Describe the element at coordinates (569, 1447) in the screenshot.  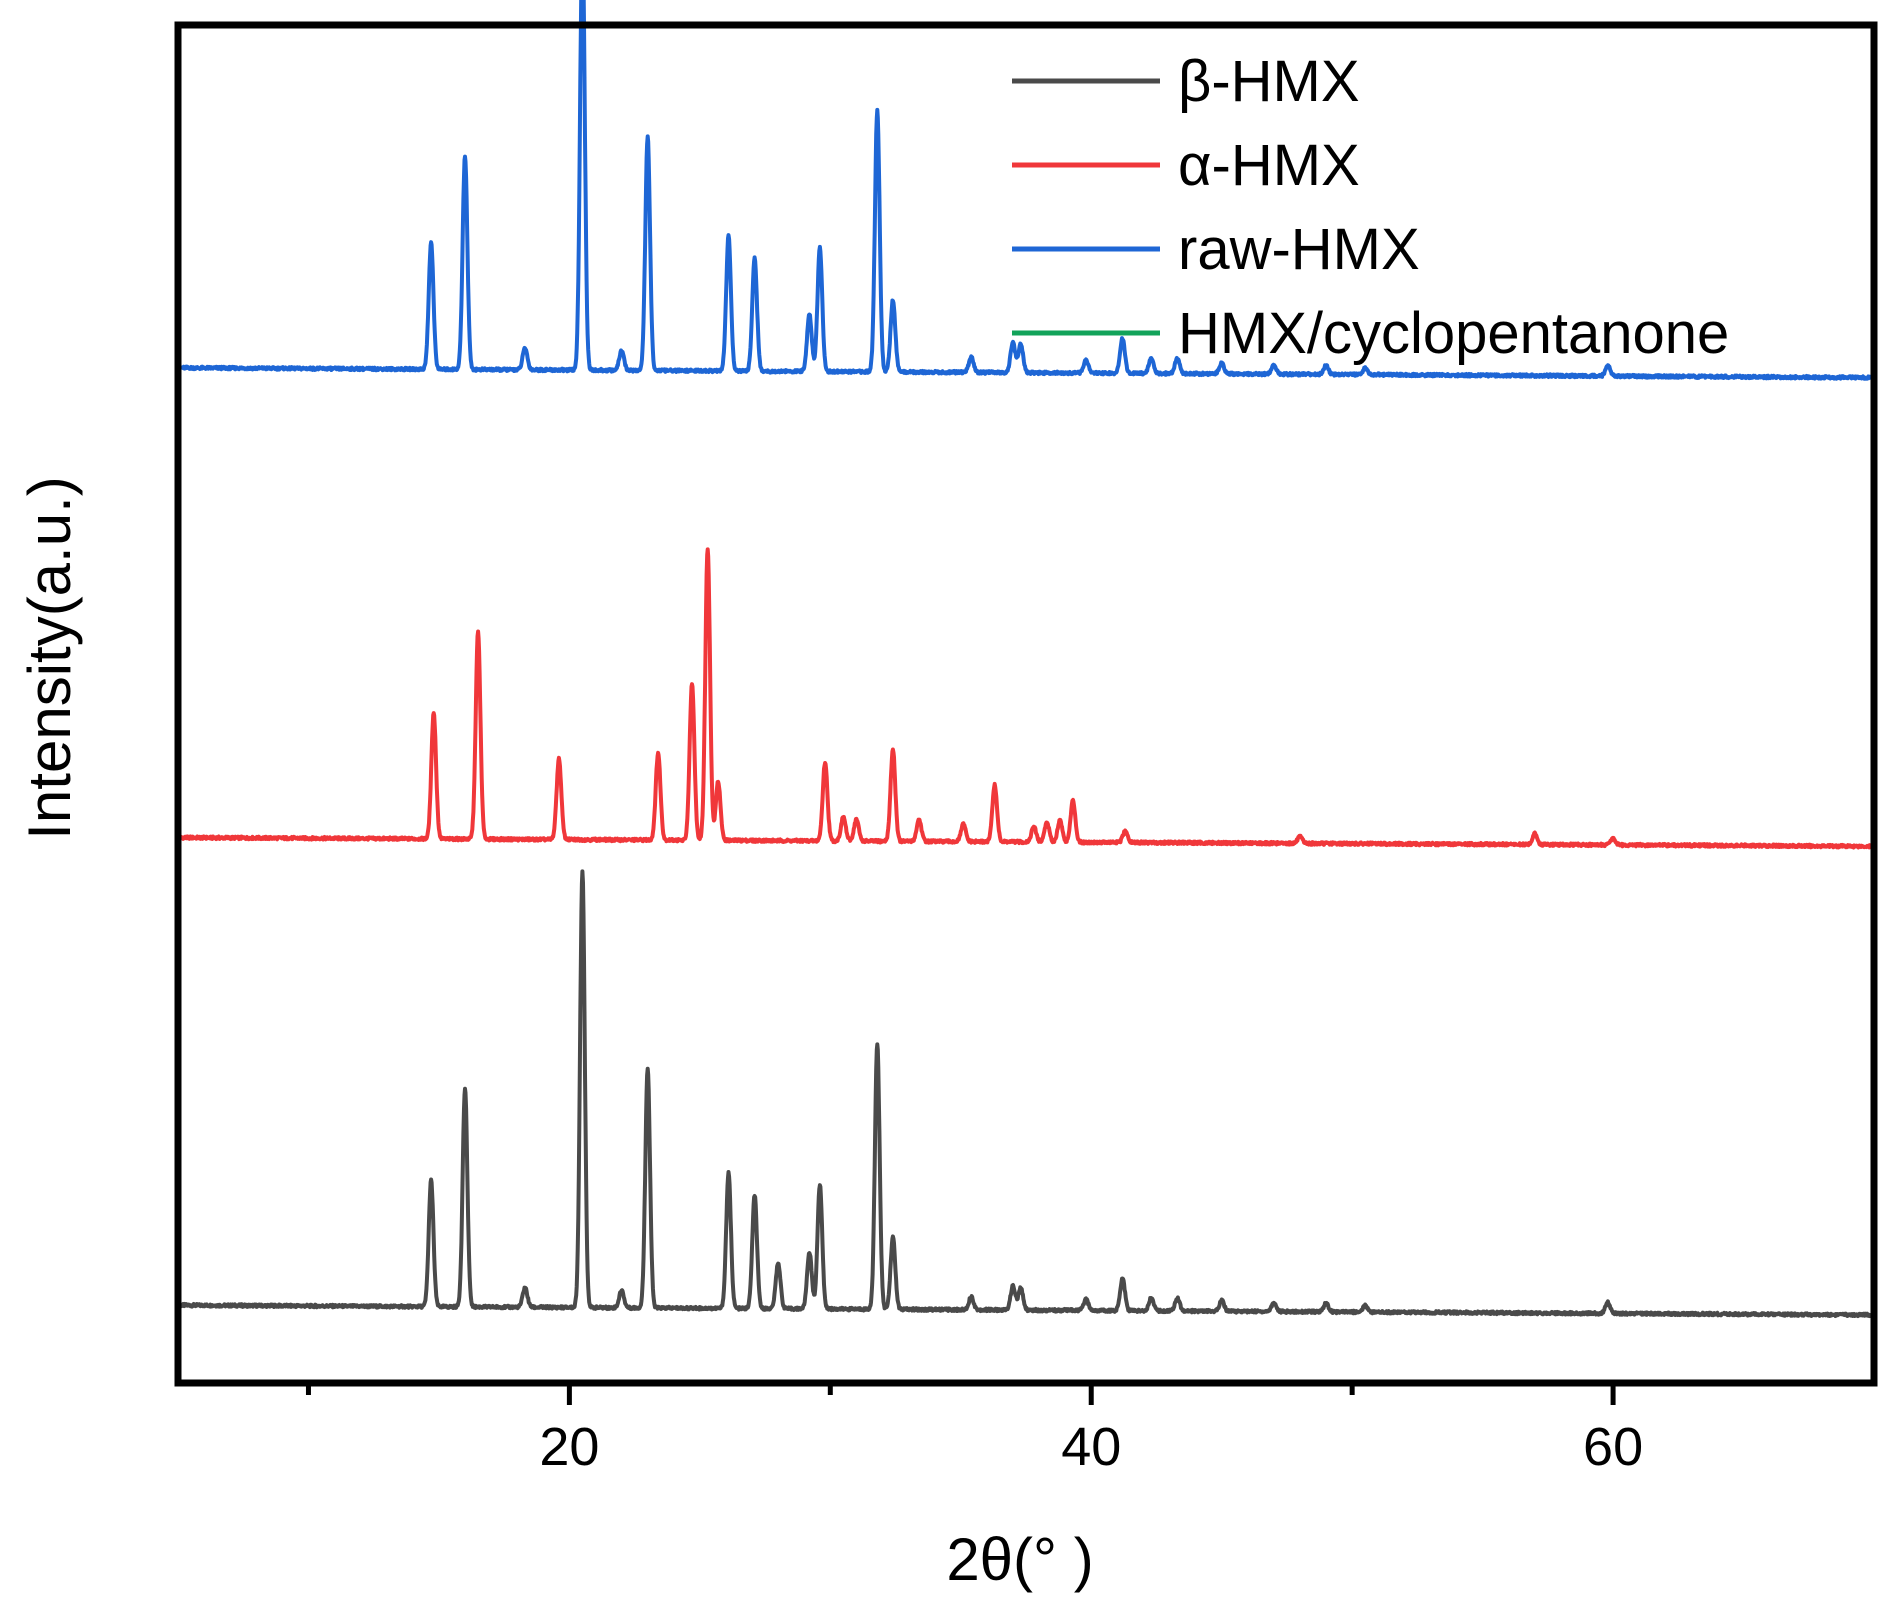
I see `x-tick-label: 20` at that location.